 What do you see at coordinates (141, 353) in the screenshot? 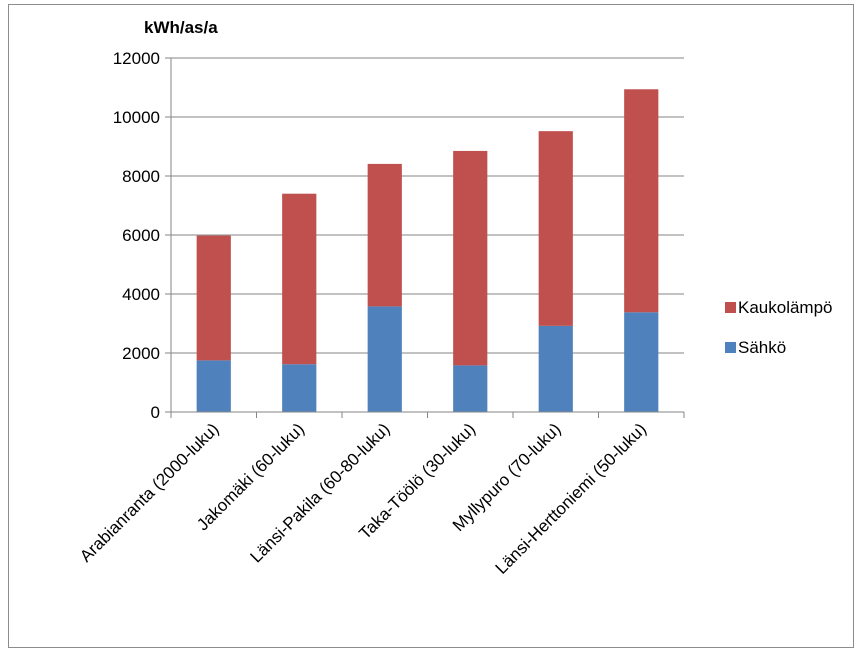
I see `y-tick-label: 2000` at bounding box center [141, 353].